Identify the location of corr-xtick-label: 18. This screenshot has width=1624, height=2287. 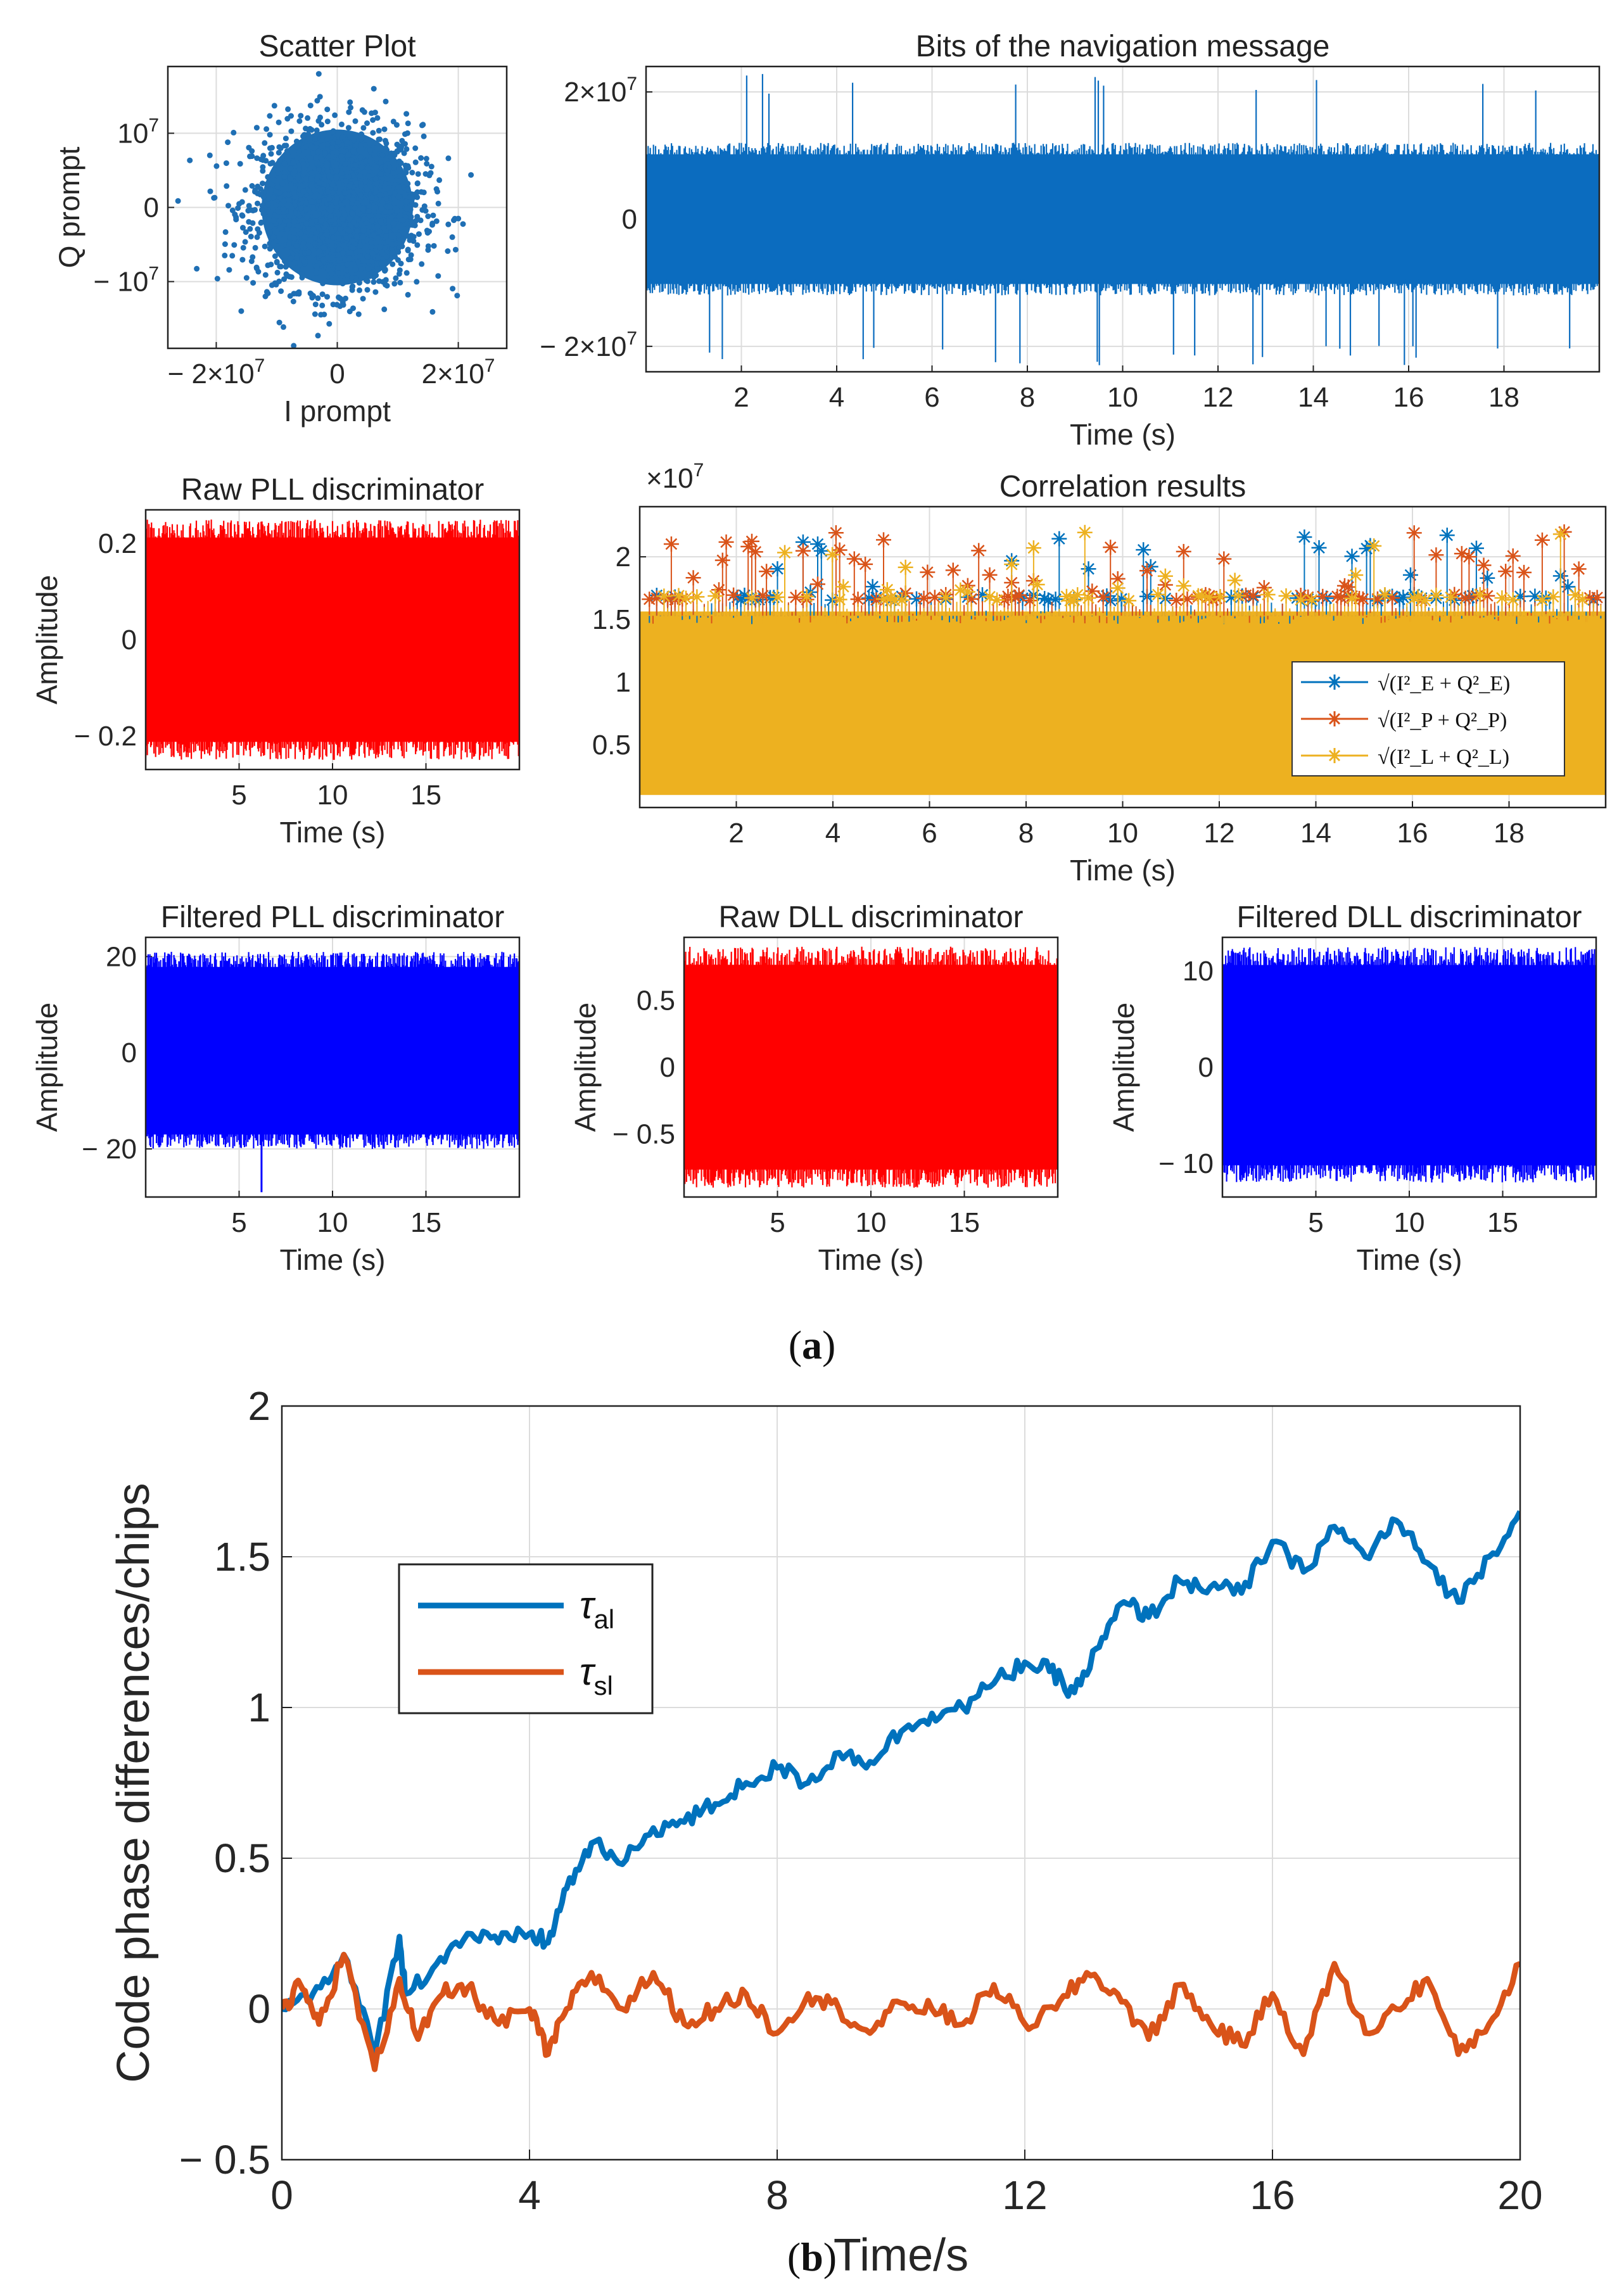
(1509, 833).